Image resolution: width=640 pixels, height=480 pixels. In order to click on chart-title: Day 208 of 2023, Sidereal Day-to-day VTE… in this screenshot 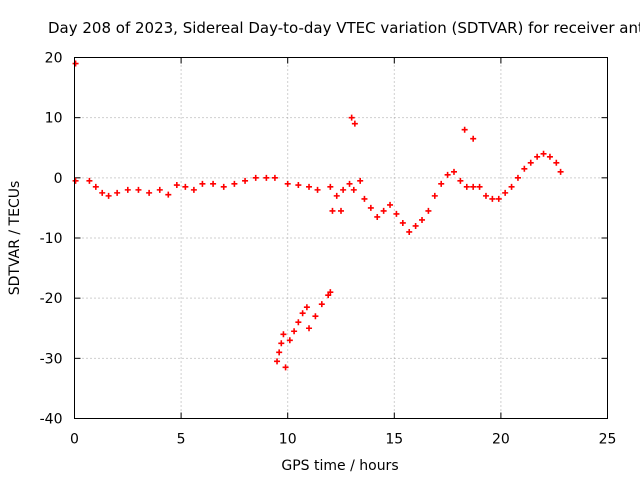, I will do `click(344, 28)`.